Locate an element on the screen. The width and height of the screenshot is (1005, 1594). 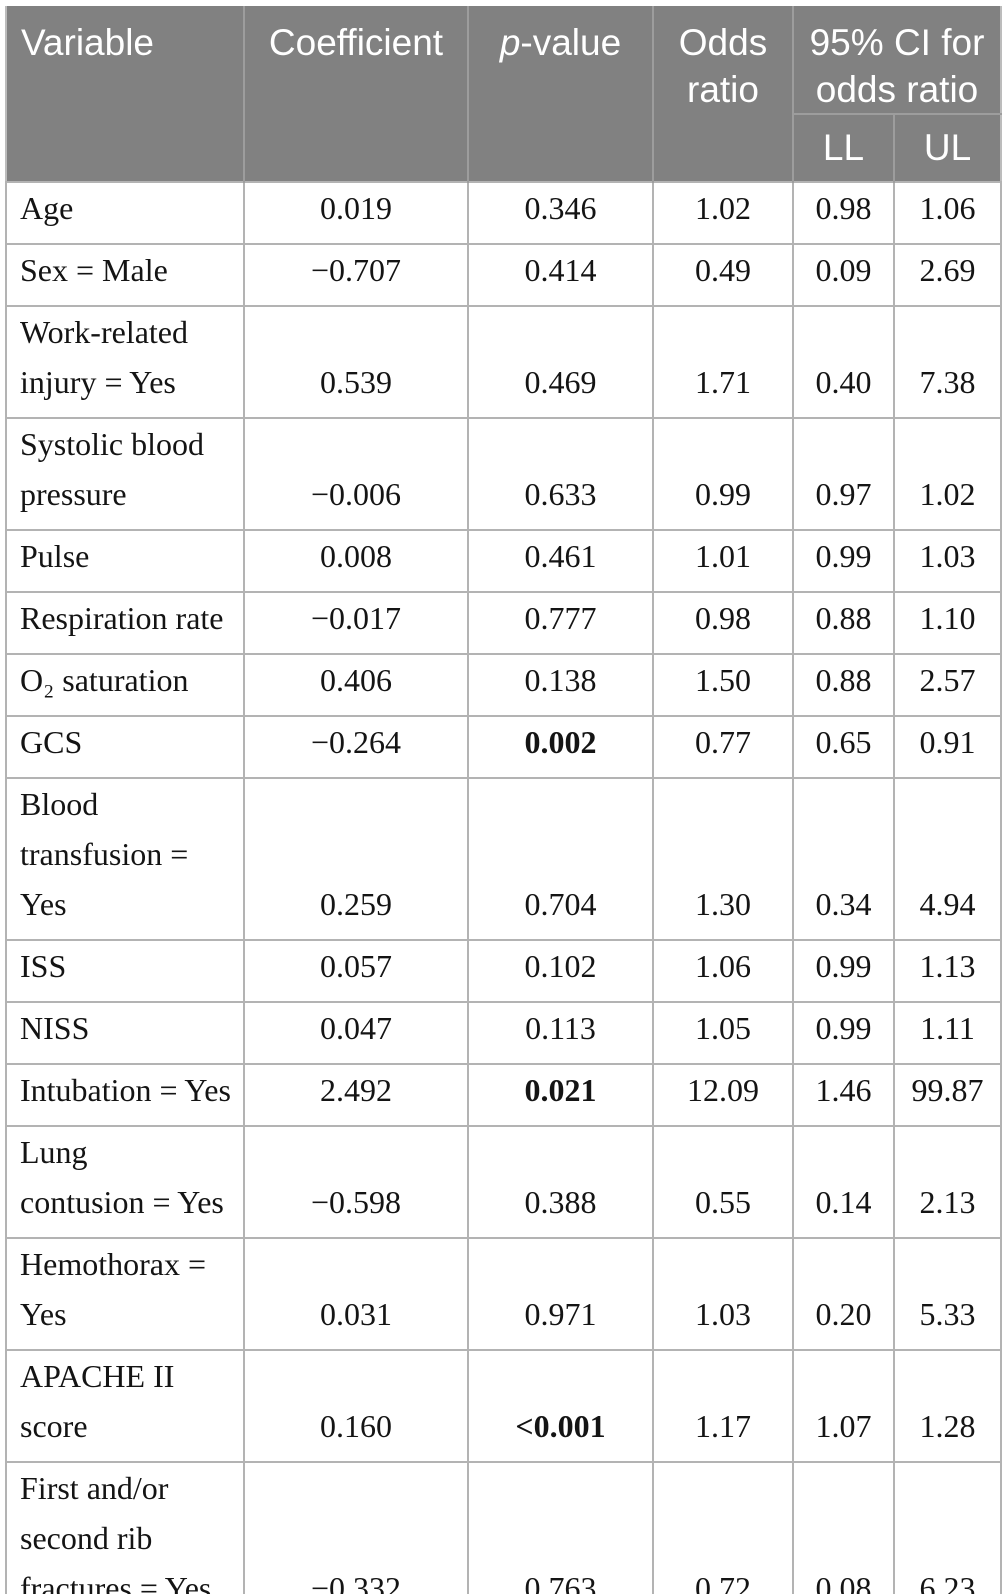
cell-variable: Sex = Male is located at coordinates (125, 275).